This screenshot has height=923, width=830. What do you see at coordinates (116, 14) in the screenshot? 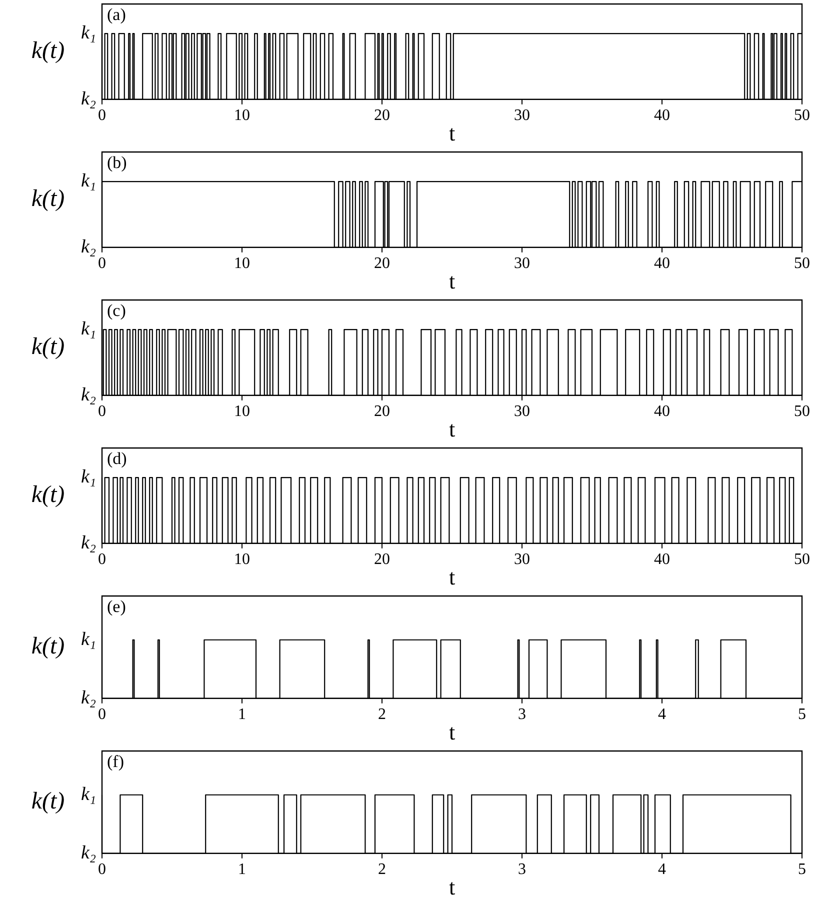
I see `text: (a)` at bounding box center [116, 14].